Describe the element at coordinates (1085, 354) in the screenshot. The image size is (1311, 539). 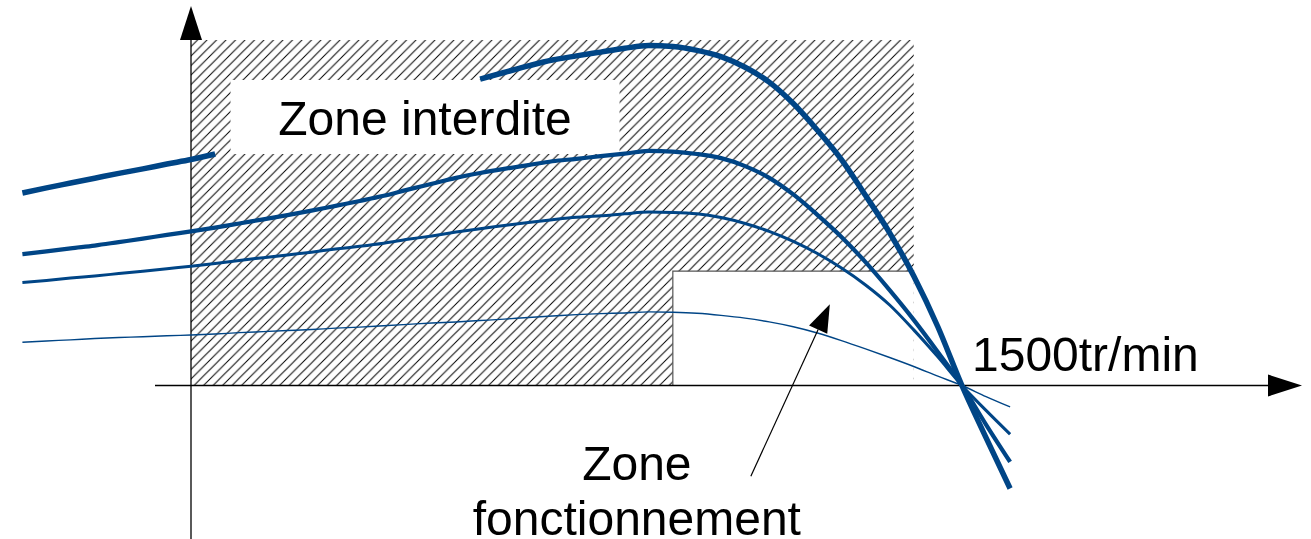
I see `annotation: 1500tr/min` at that location.